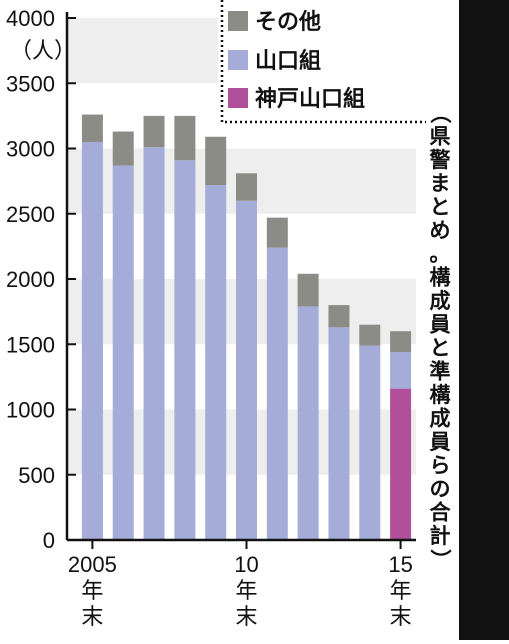  I want to click on subtitle-char: 県, so click(440, 137).